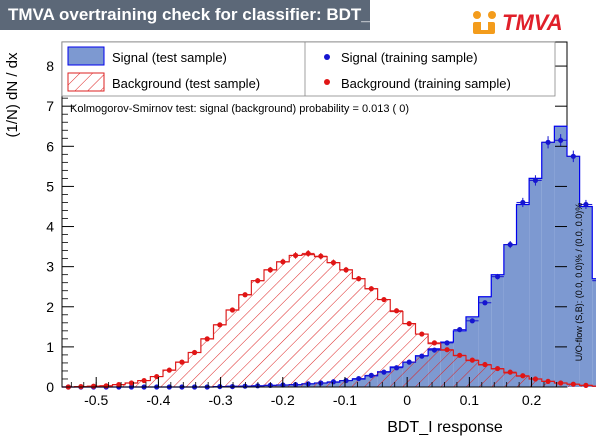 This screenshot has height=440, width=596. I want to click on legend-box, so click(308, 69).